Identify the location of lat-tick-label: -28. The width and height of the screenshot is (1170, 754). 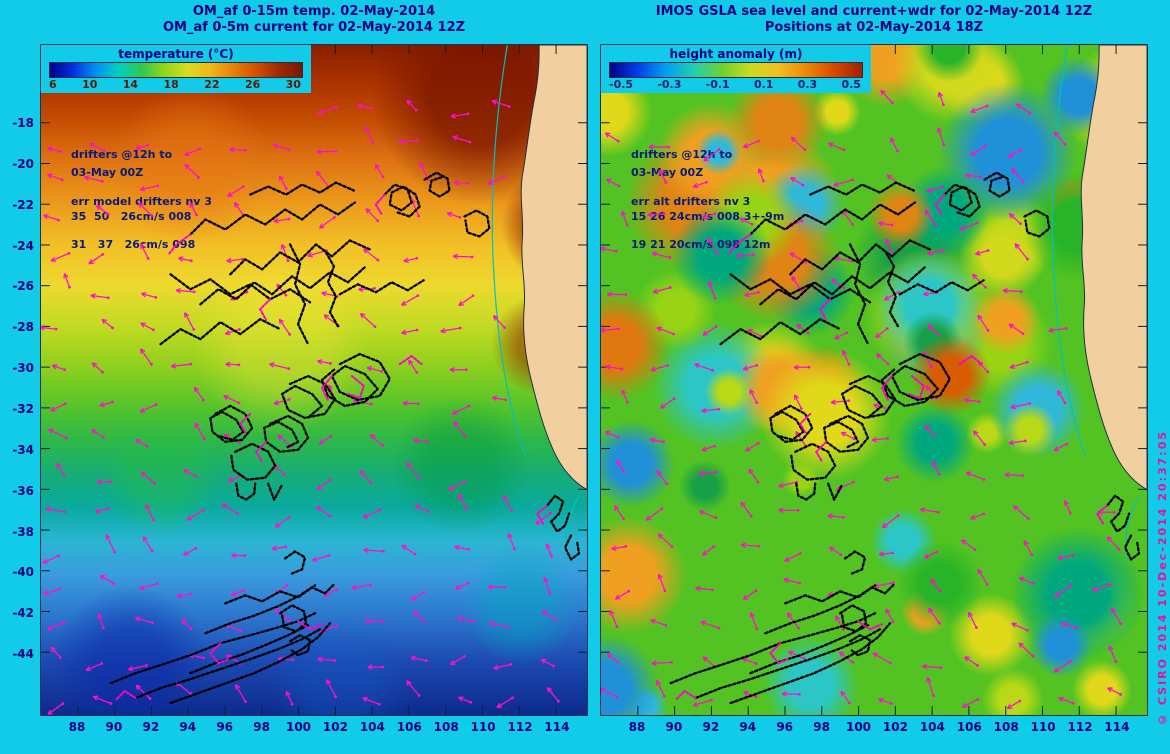
(23, 327).